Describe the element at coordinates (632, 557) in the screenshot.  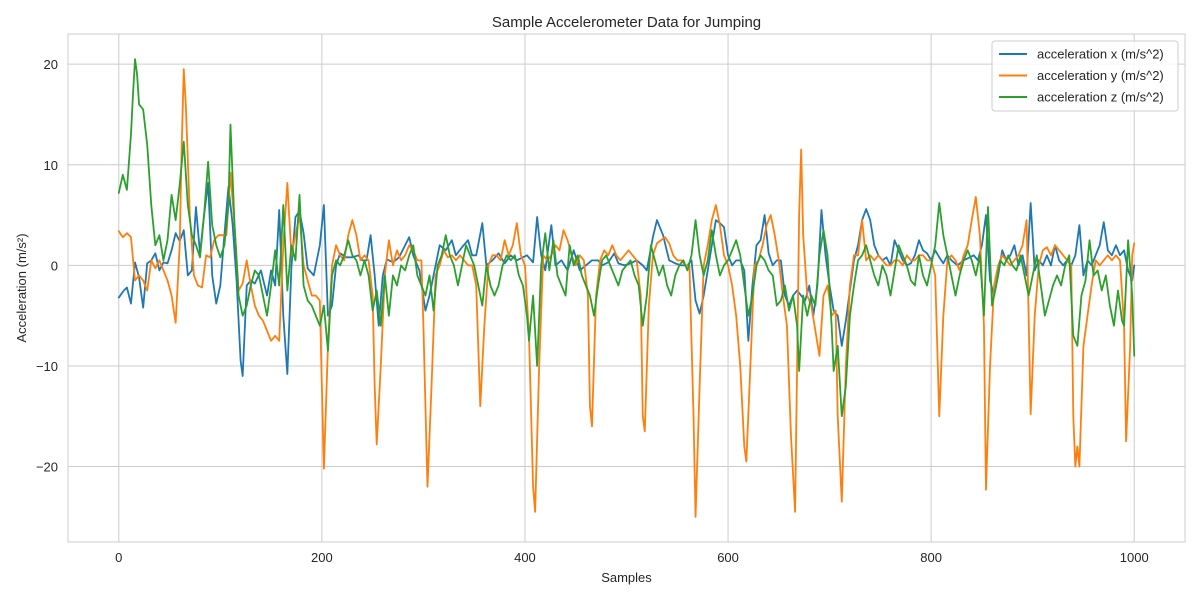
I see `x-tick-labels: 0 200 400 600 800 1000` at that location.